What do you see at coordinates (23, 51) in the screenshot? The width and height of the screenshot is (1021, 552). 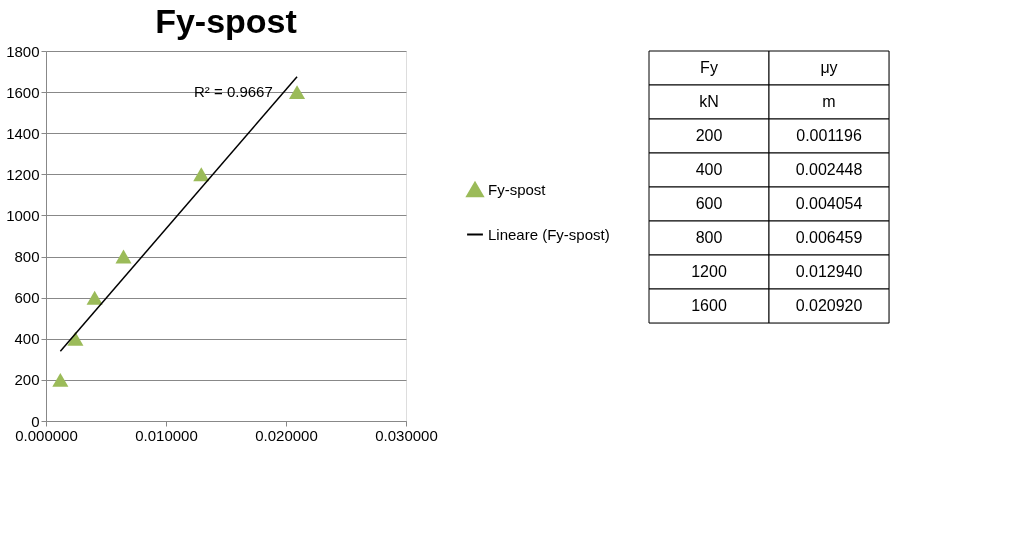 I see `y-tick-label: 1800` at bounding box center [23, 51].